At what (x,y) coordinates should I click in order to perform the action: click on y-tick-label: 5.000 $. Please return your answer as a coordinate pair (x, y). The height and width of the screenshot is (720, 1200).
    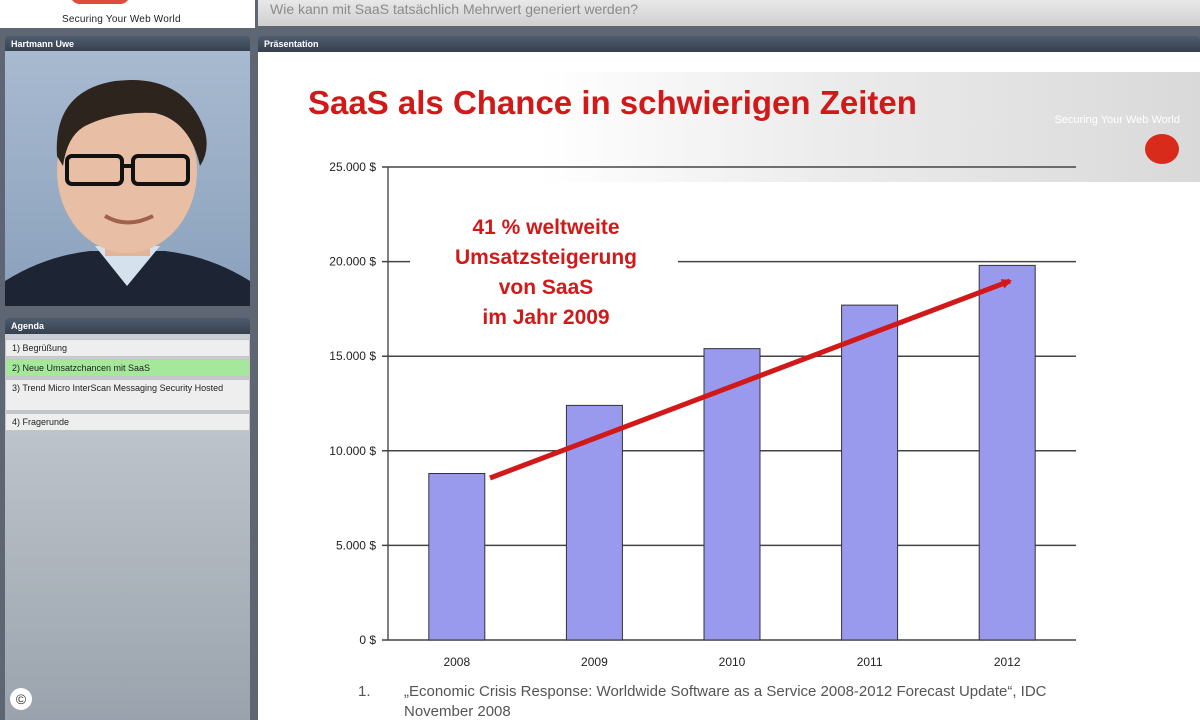
    Looking at the image, I should click on (356, 545).